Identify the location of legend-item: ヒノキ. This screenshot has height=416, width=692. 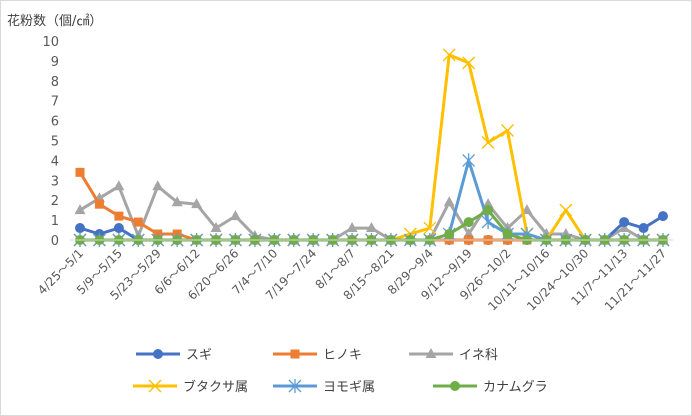
(317, 355).